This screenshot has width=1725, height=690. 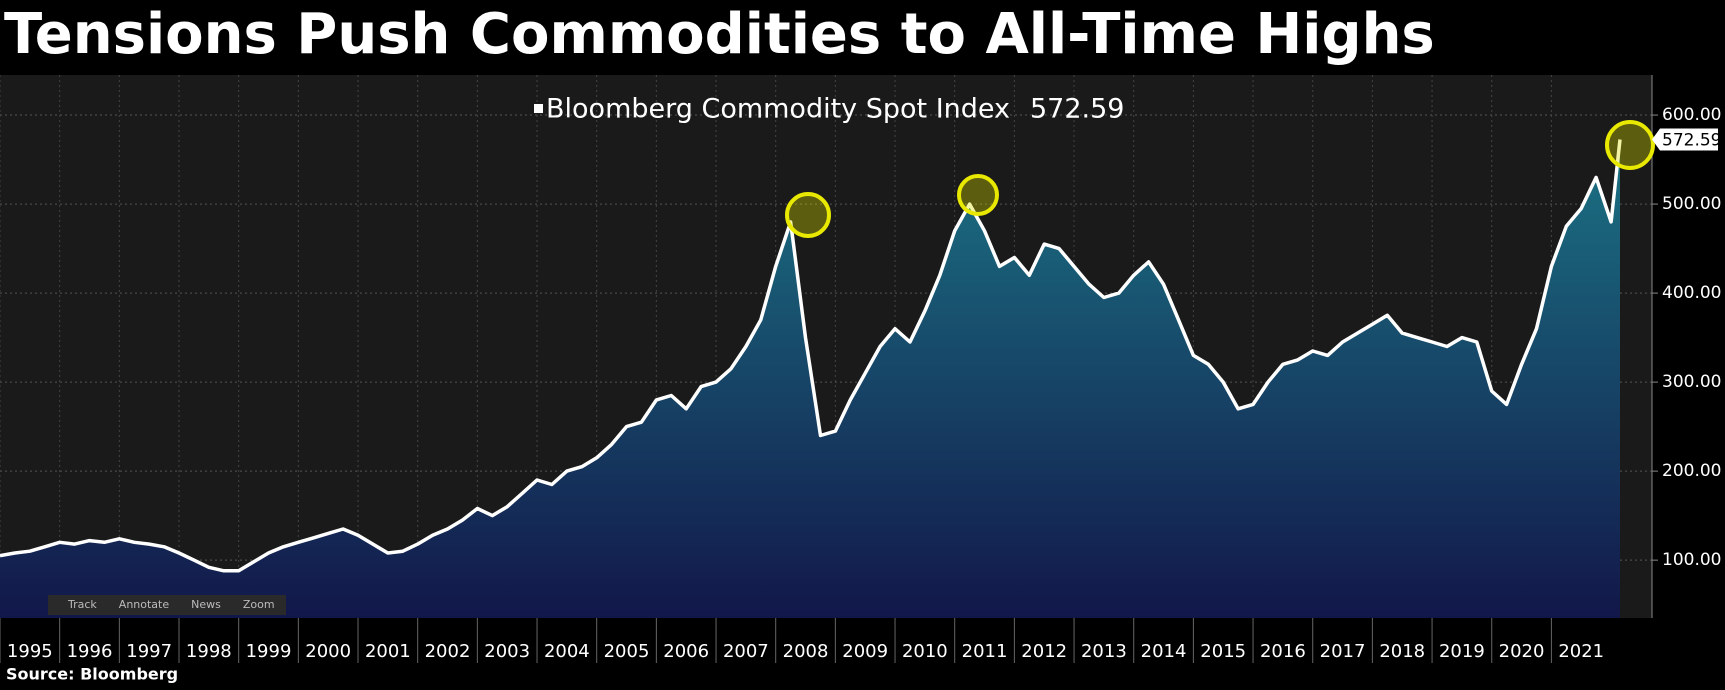 I want to click on x-tick-label: 2012, so click(x=1044, y=651).